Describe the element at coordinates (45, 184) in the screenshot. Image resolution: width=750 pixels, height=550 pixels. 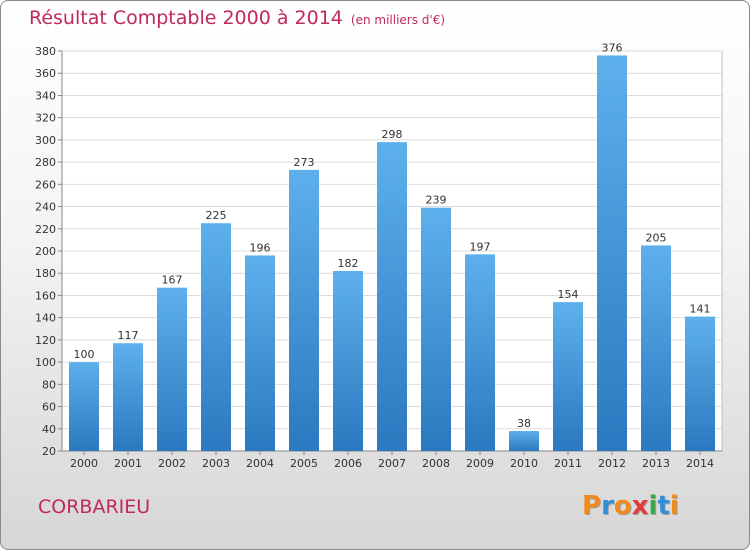
I see `y-tick-label: 260` at that location.